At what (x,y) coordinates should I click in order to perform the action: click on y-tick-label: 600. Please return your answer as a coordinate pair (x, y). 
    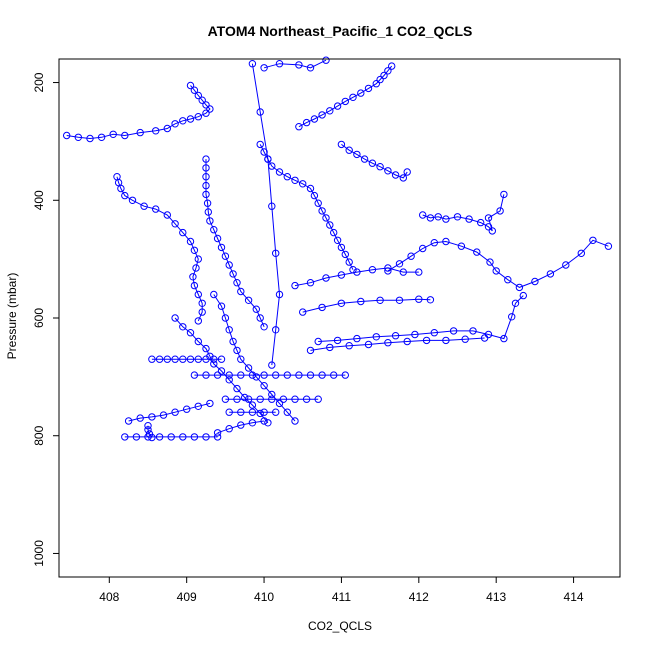
    Looking at the image, I should click on (39, 318).